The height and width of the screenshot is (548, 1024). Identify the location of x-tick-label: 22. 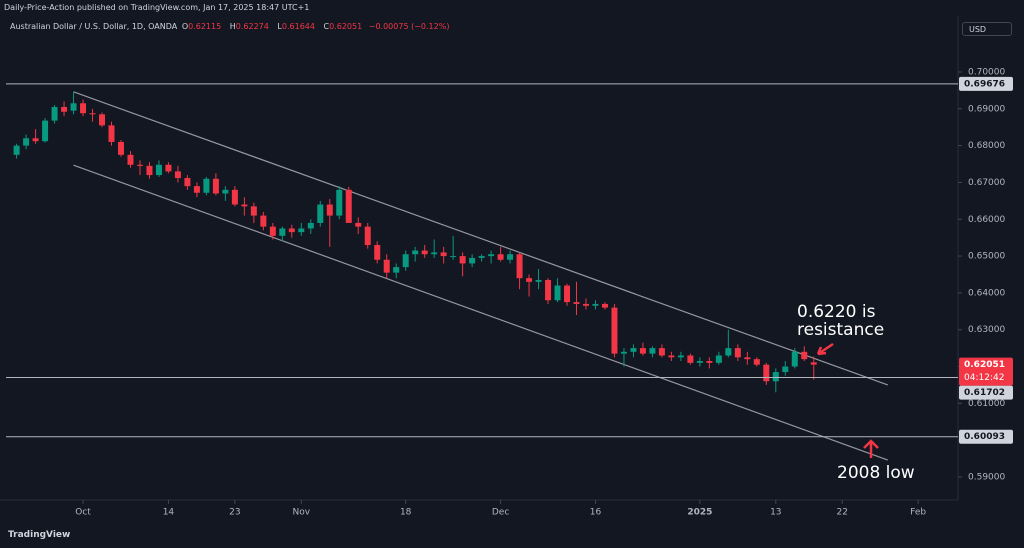
(841, 513).